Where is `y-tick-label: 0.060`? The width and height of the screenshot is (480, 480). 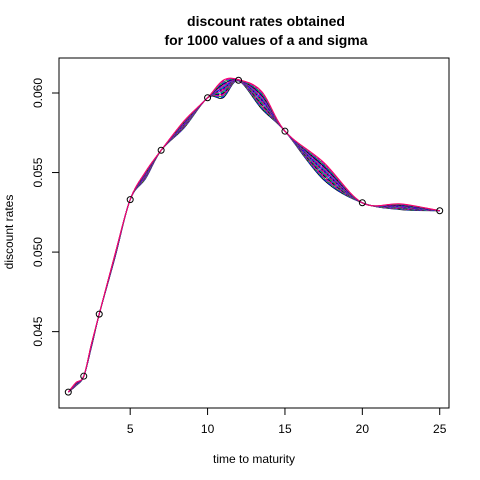
y-tick-label: 0.060 is located at coordinates (38, 93).